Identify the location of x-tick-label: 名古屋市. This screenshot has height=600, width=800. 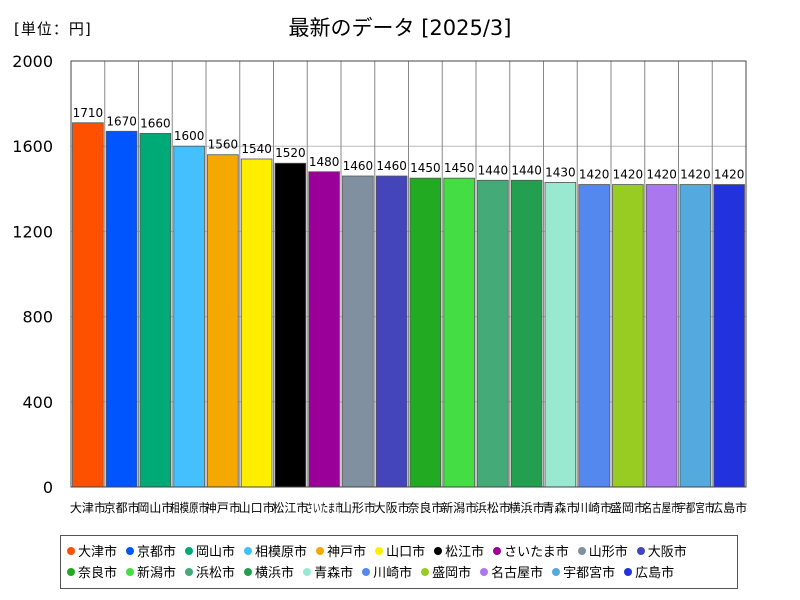
(662, 507).